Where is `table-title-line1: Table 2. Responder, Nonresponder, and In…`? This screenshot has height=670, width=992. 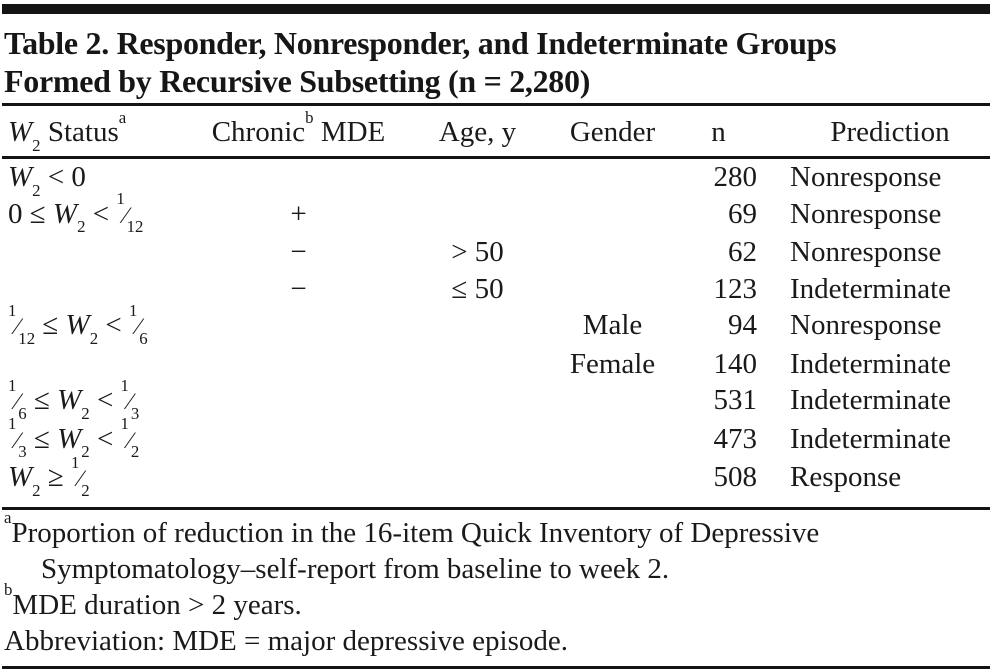
table-title-line1: Table 2. Responder, Nonresponder, and In… is located at coordinates (420, 43).